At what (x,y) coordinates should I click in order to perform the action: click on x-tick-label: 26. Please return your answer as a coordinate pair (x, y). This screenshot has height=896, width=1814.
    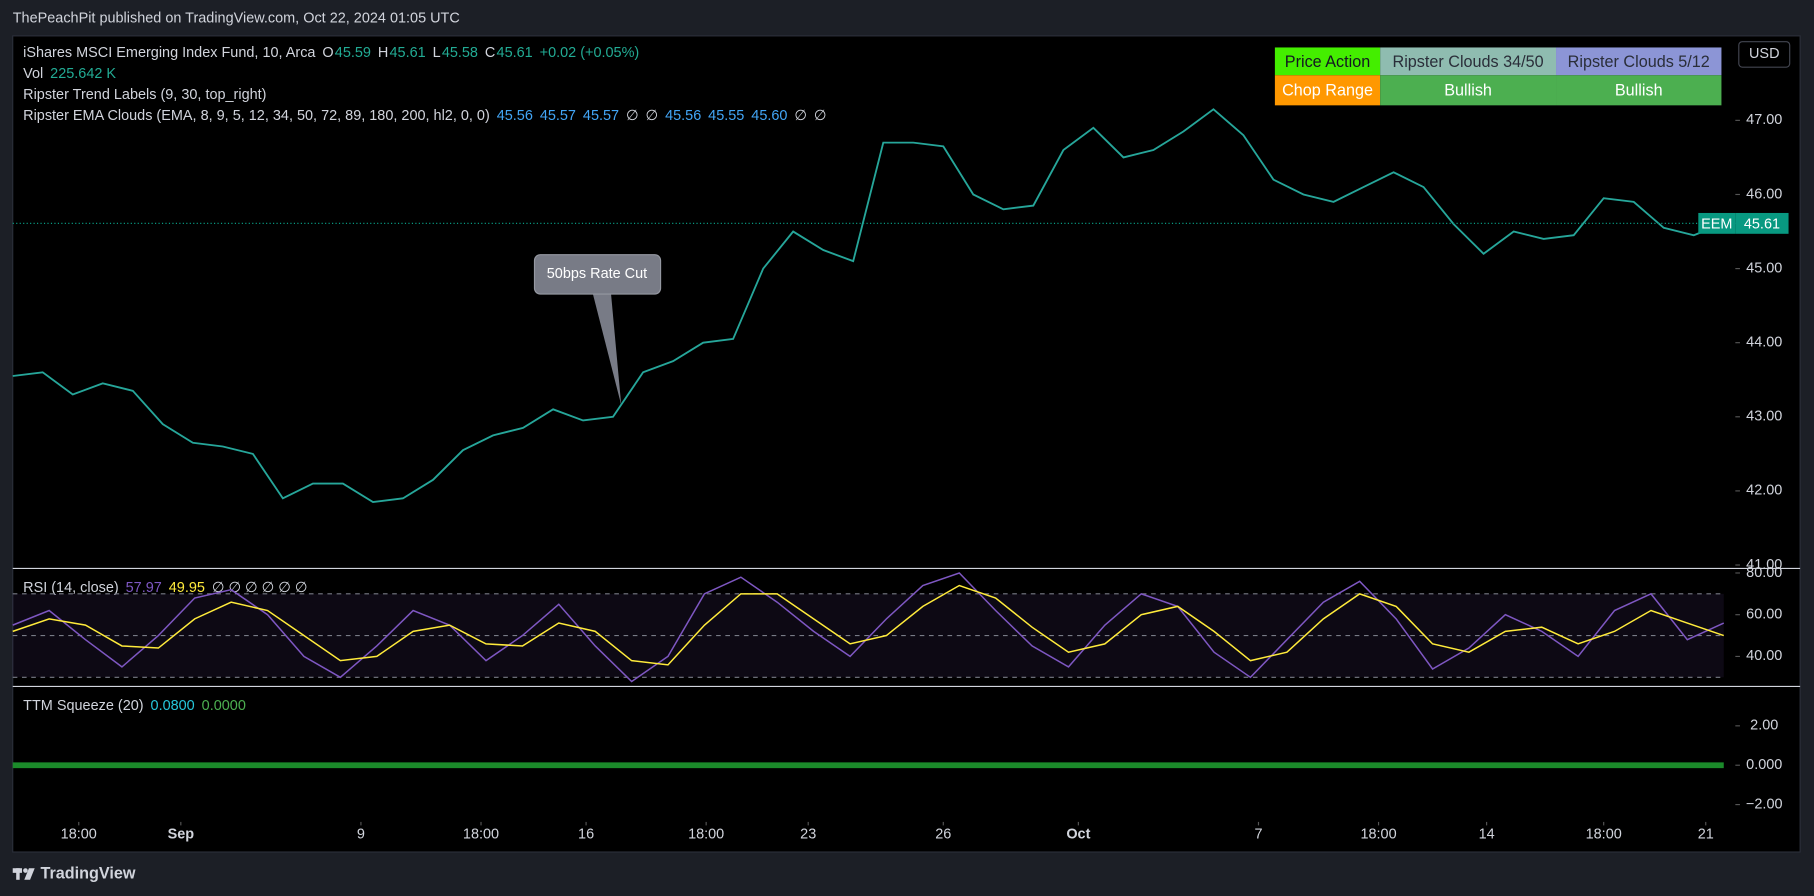
    Looking at the image, I should click on (943, 834).